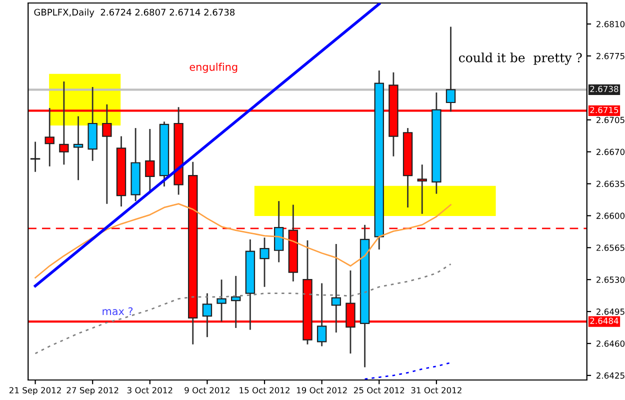  What do you see at coordinates (92, 391) in the screenshot?
I see `x-tick-label: 27 Sep 2012` at bounding box center [92, 391].